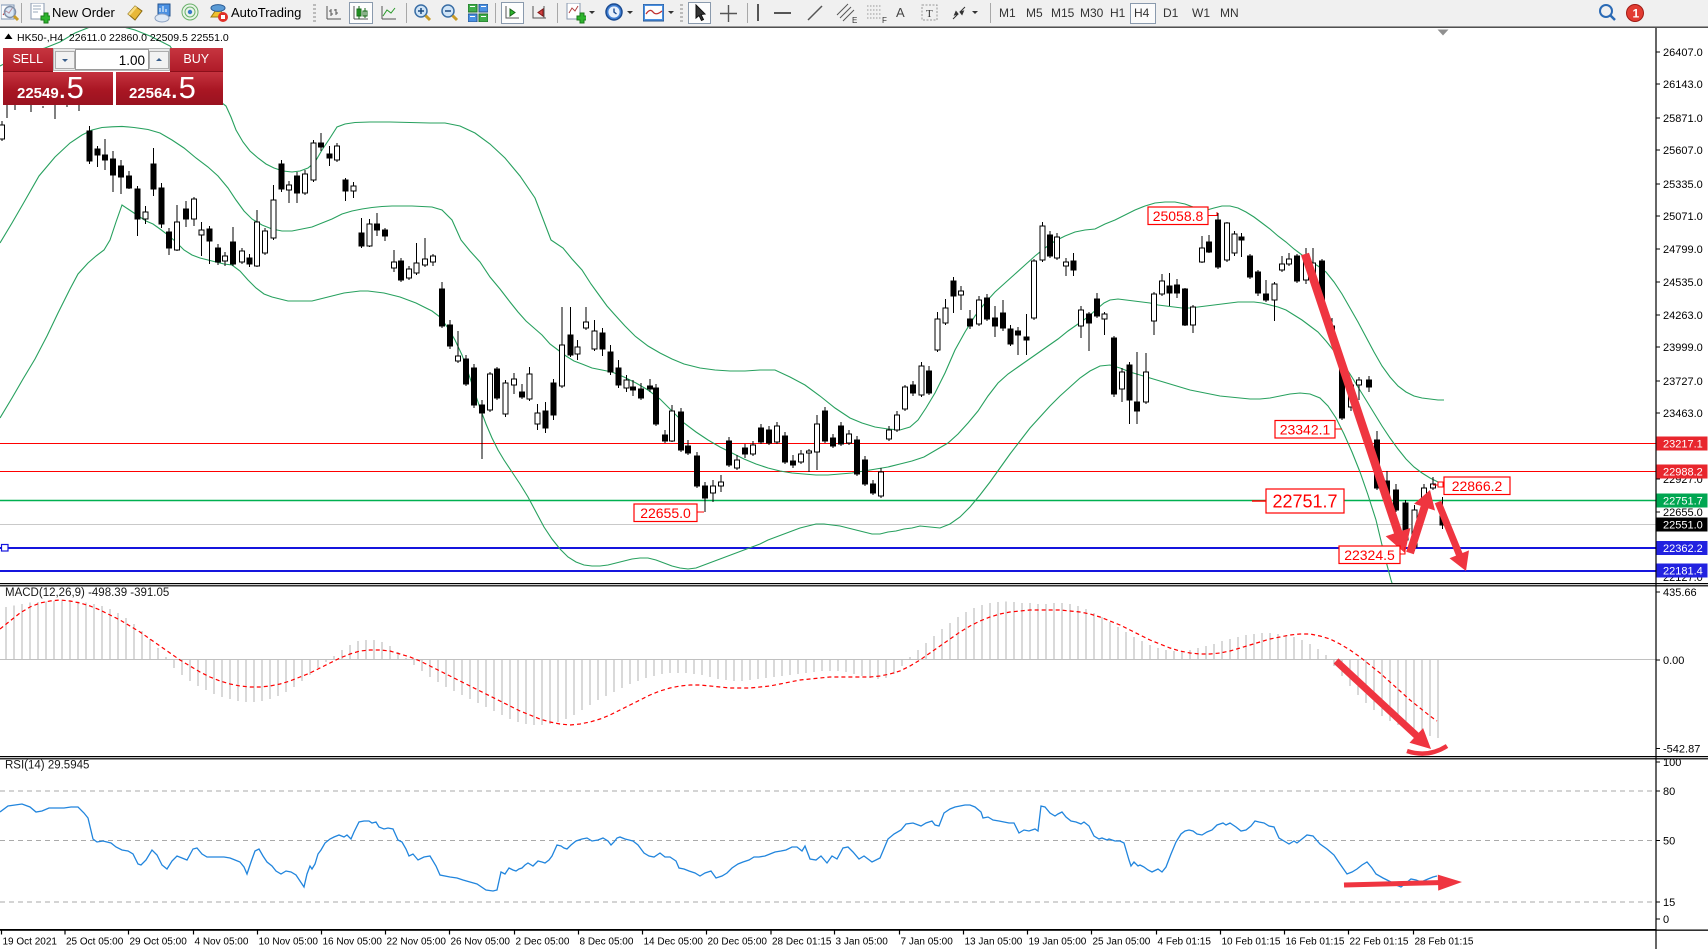 Image resolution: width=1708 pixels, height=949 pixels. I want to click on svg-text: 7 Jan 05:00, so click(927, 942).